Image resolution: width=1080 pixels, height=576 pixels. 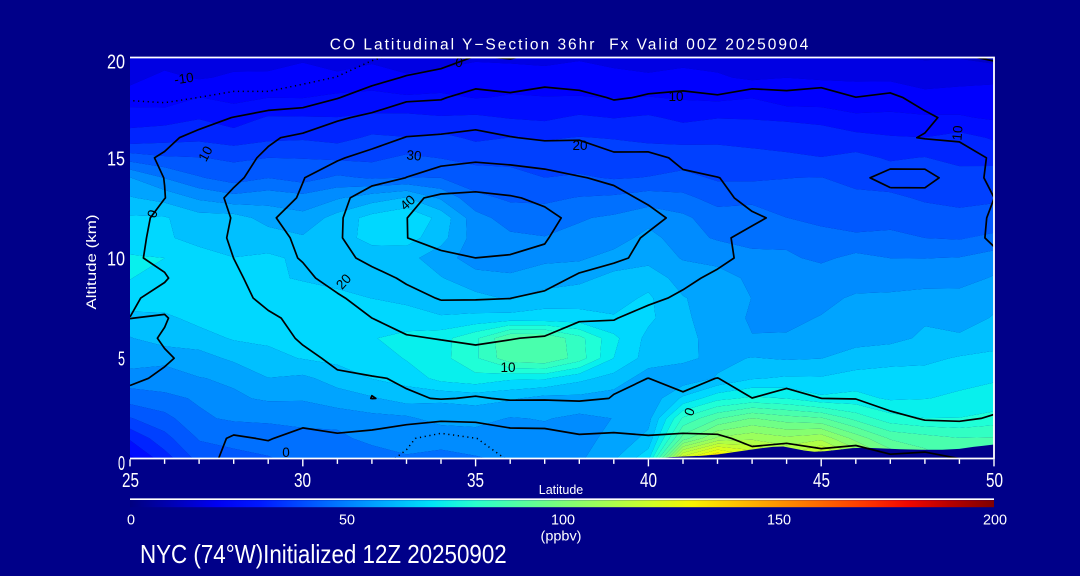 What do you see at coordinates (475, 481) in the screenshot?
I see `svg-text: 35` at bounding box center [475, 481].